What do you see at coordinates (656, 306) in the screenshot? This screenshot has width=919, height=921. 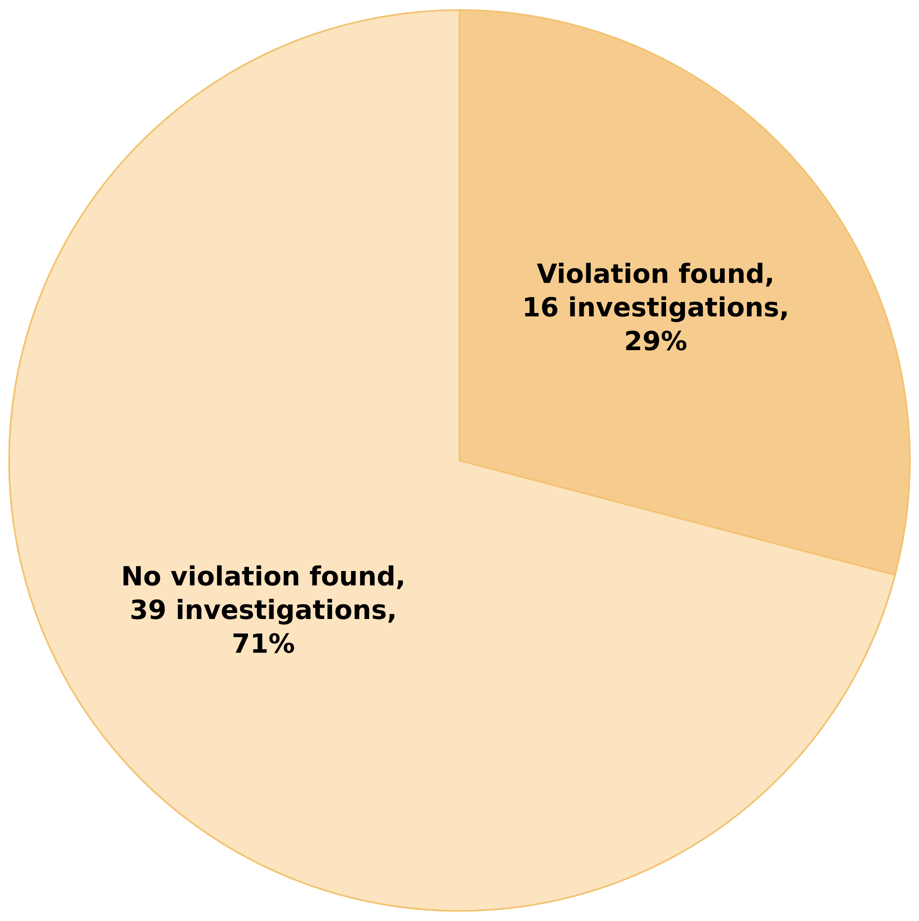 I see `data-label: Violation found, 16 investigations, 29%` at bounding box center [656, 306].